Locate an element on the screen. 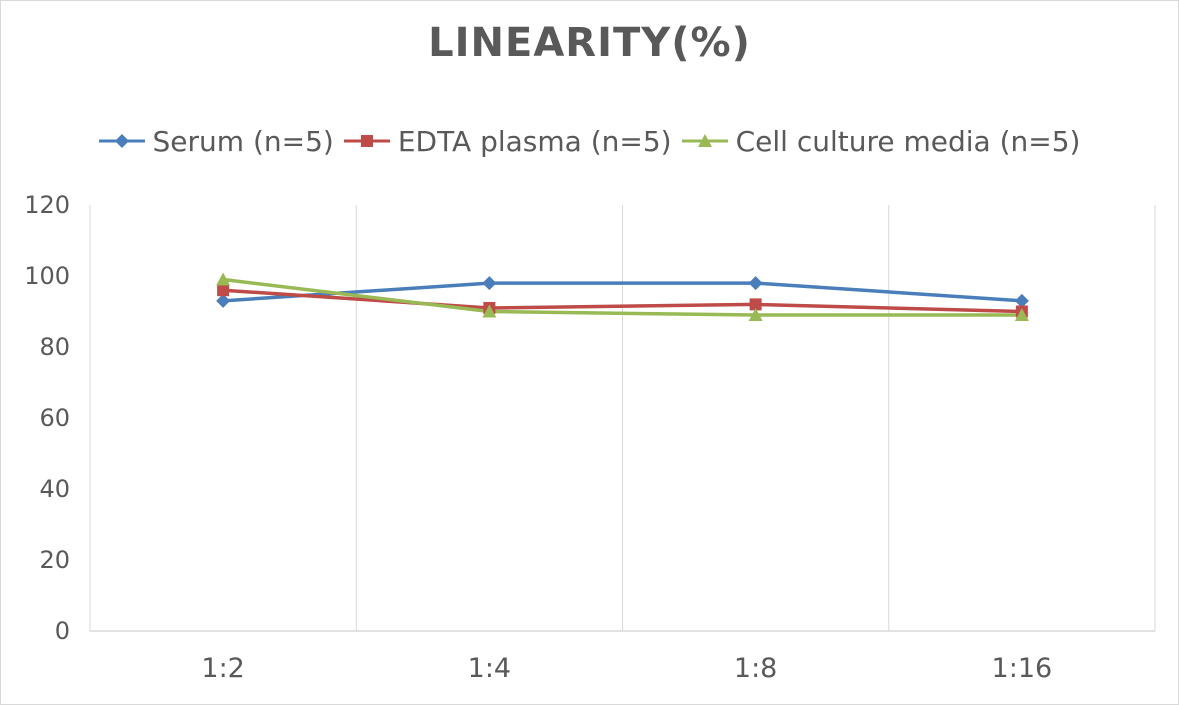  chart-title: LINEARITY(%) is located at coordinates (589, 43).